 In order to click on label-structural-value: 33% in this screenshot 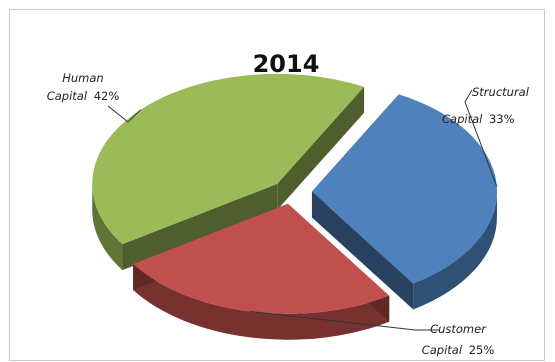, I will do `click(502, 119)`.